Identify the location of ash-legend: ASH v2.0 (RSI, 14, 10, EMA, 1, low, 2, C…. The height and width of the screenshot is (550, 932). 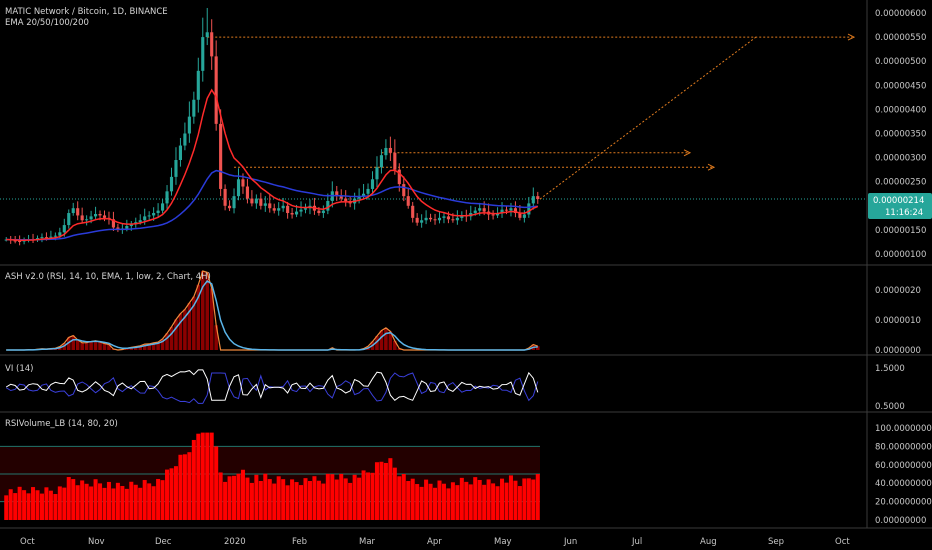
(108, 277).